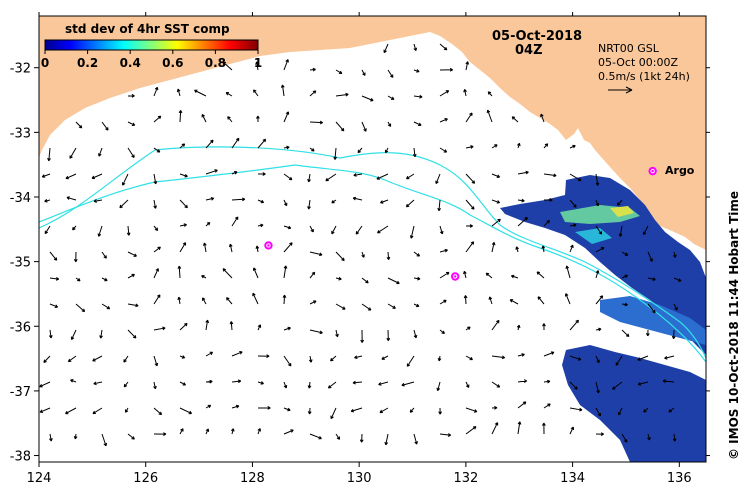 The image size is (749, 496). Describe the element at coordinates (20, 327) in the screenshot. I see `y-tick-label: -36` at that location.